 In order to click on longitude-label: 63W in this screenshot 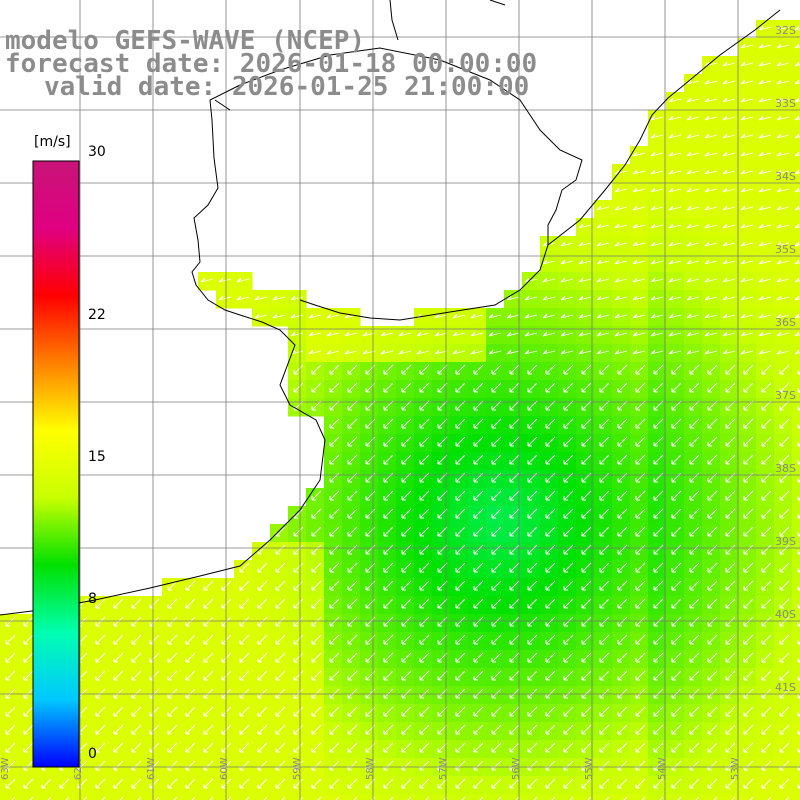, I will do `click(5, 768)`.